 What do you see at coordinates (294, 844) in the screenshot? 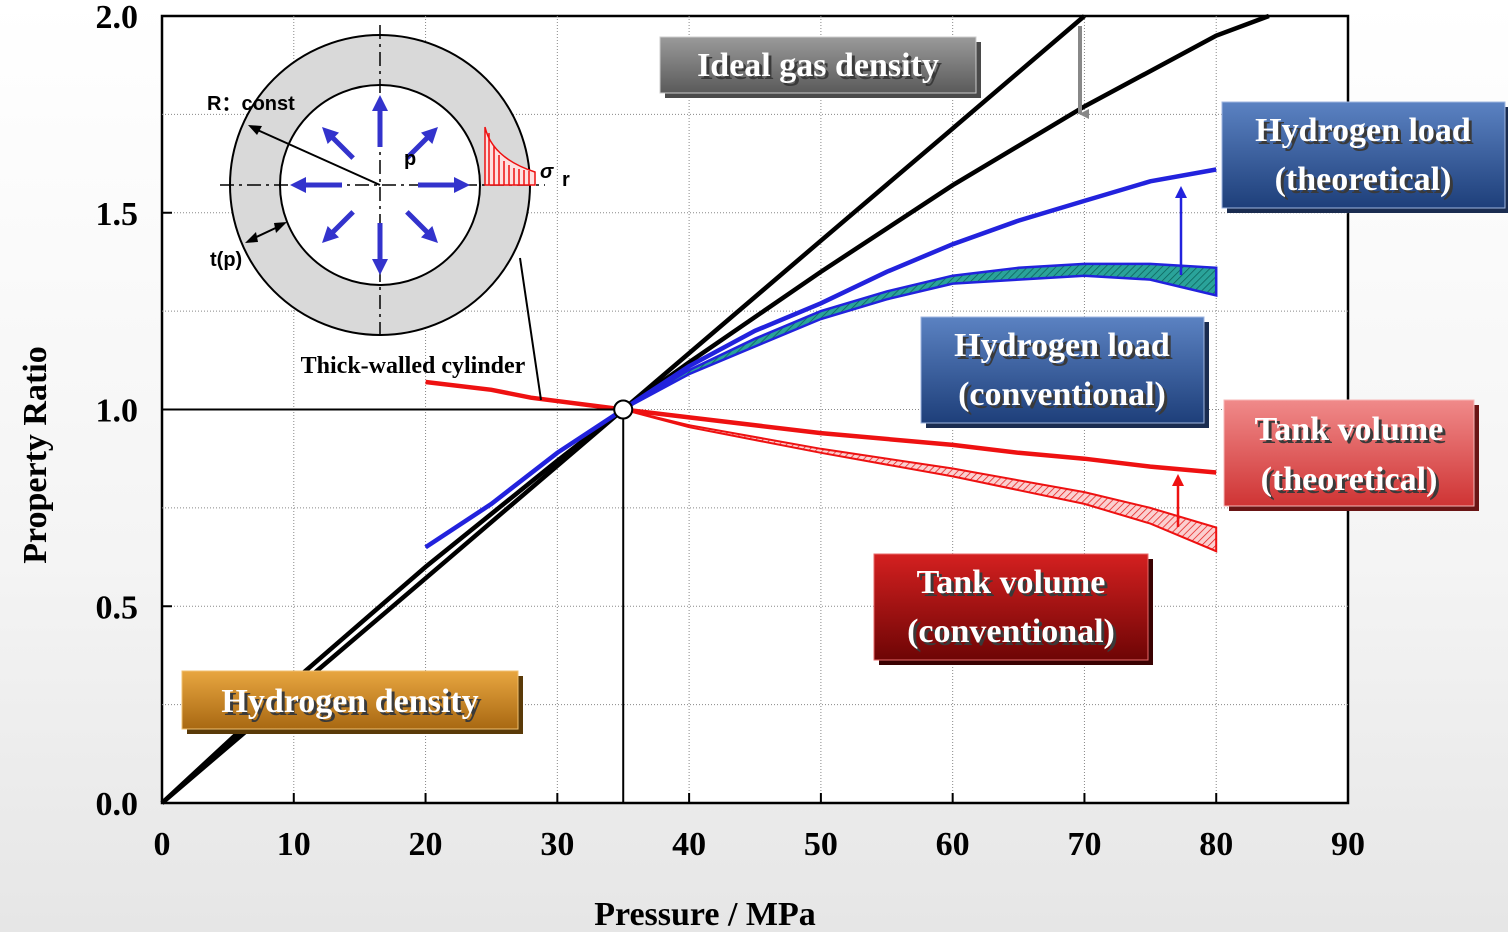
I see `x-tick-label: 10` at bounding box center [294, 844].